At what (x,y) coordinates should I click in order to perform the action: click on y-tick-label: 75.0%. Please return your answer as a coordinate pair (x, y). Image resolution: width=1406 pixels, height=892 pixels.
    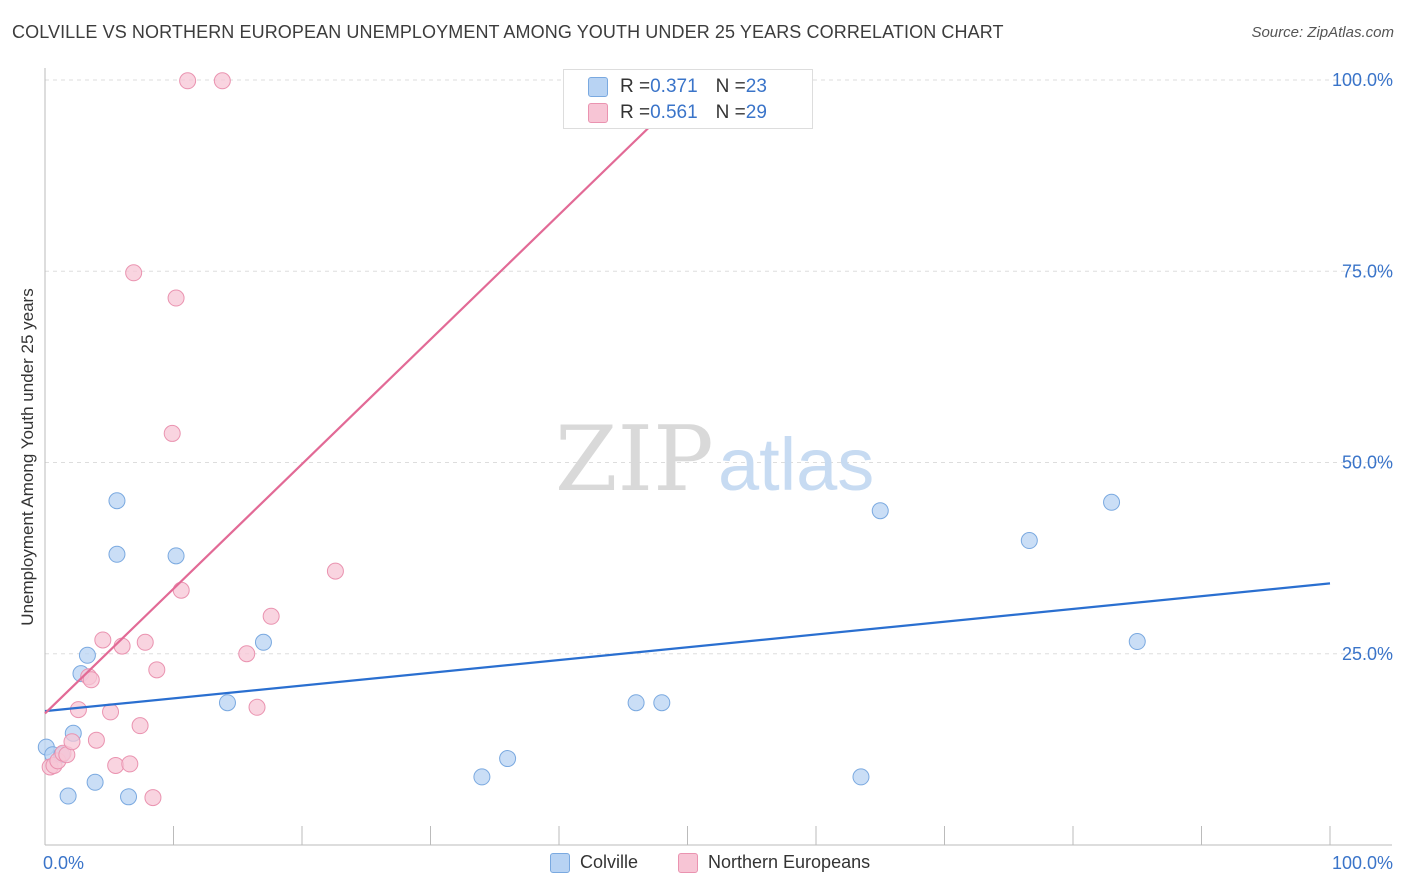
    Looking at the image, I should click on (1367, 271).